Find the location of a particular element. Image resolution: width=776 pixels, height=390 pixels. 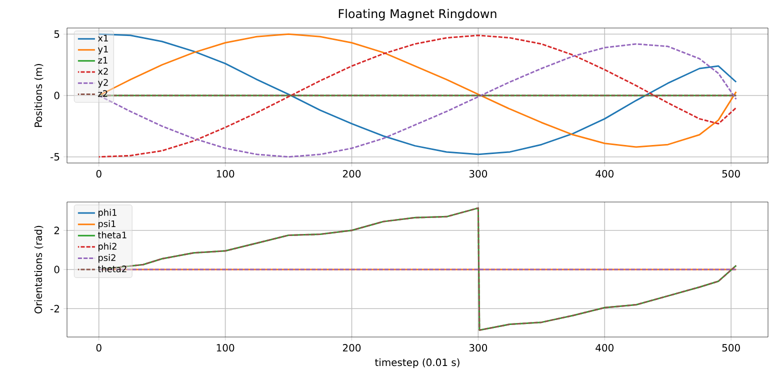

y-tick-label: 5 is located at coordinates (57, 34).